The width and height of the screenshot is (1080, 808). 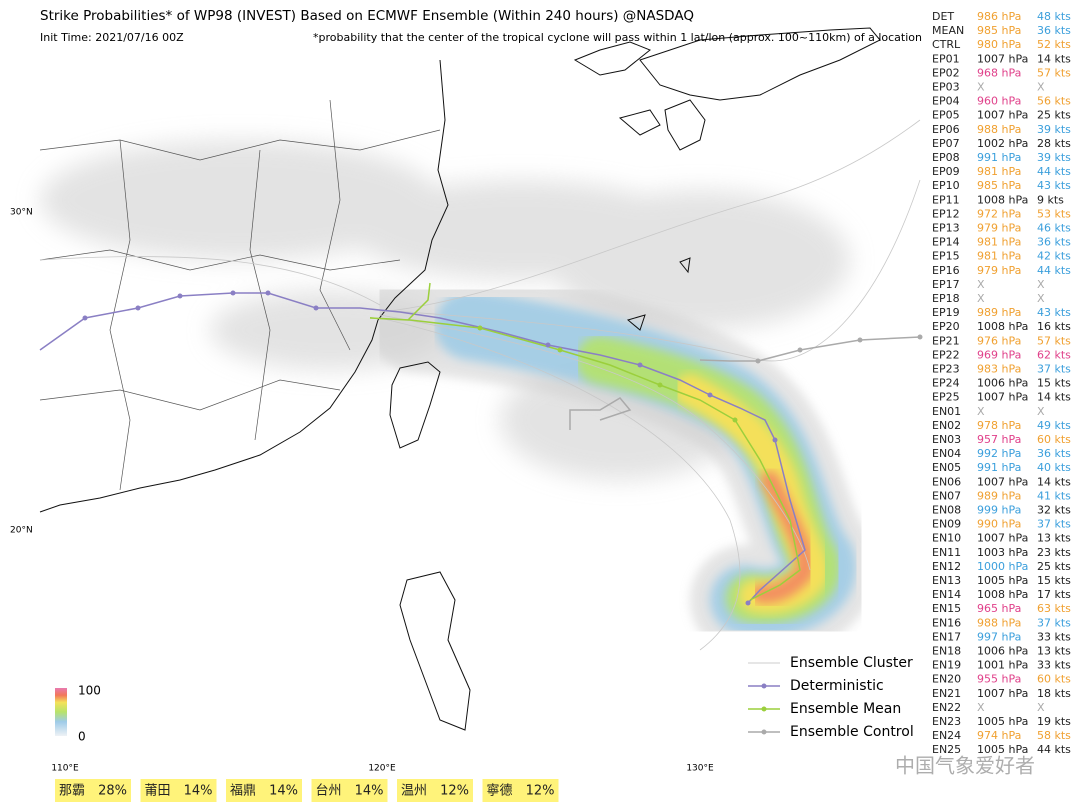 What do you see at coordinates (1054, 552) in the screenshot?
I see `wind: 23 kts` at bounding box center [1054, 552].